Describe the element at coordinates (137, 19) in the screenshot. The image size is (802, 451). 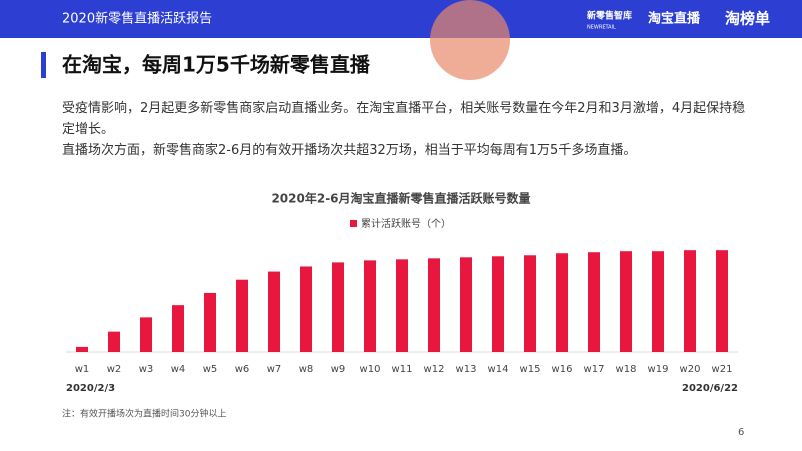
I see `header-title: 2020新零售直播活跃报告` at that location.